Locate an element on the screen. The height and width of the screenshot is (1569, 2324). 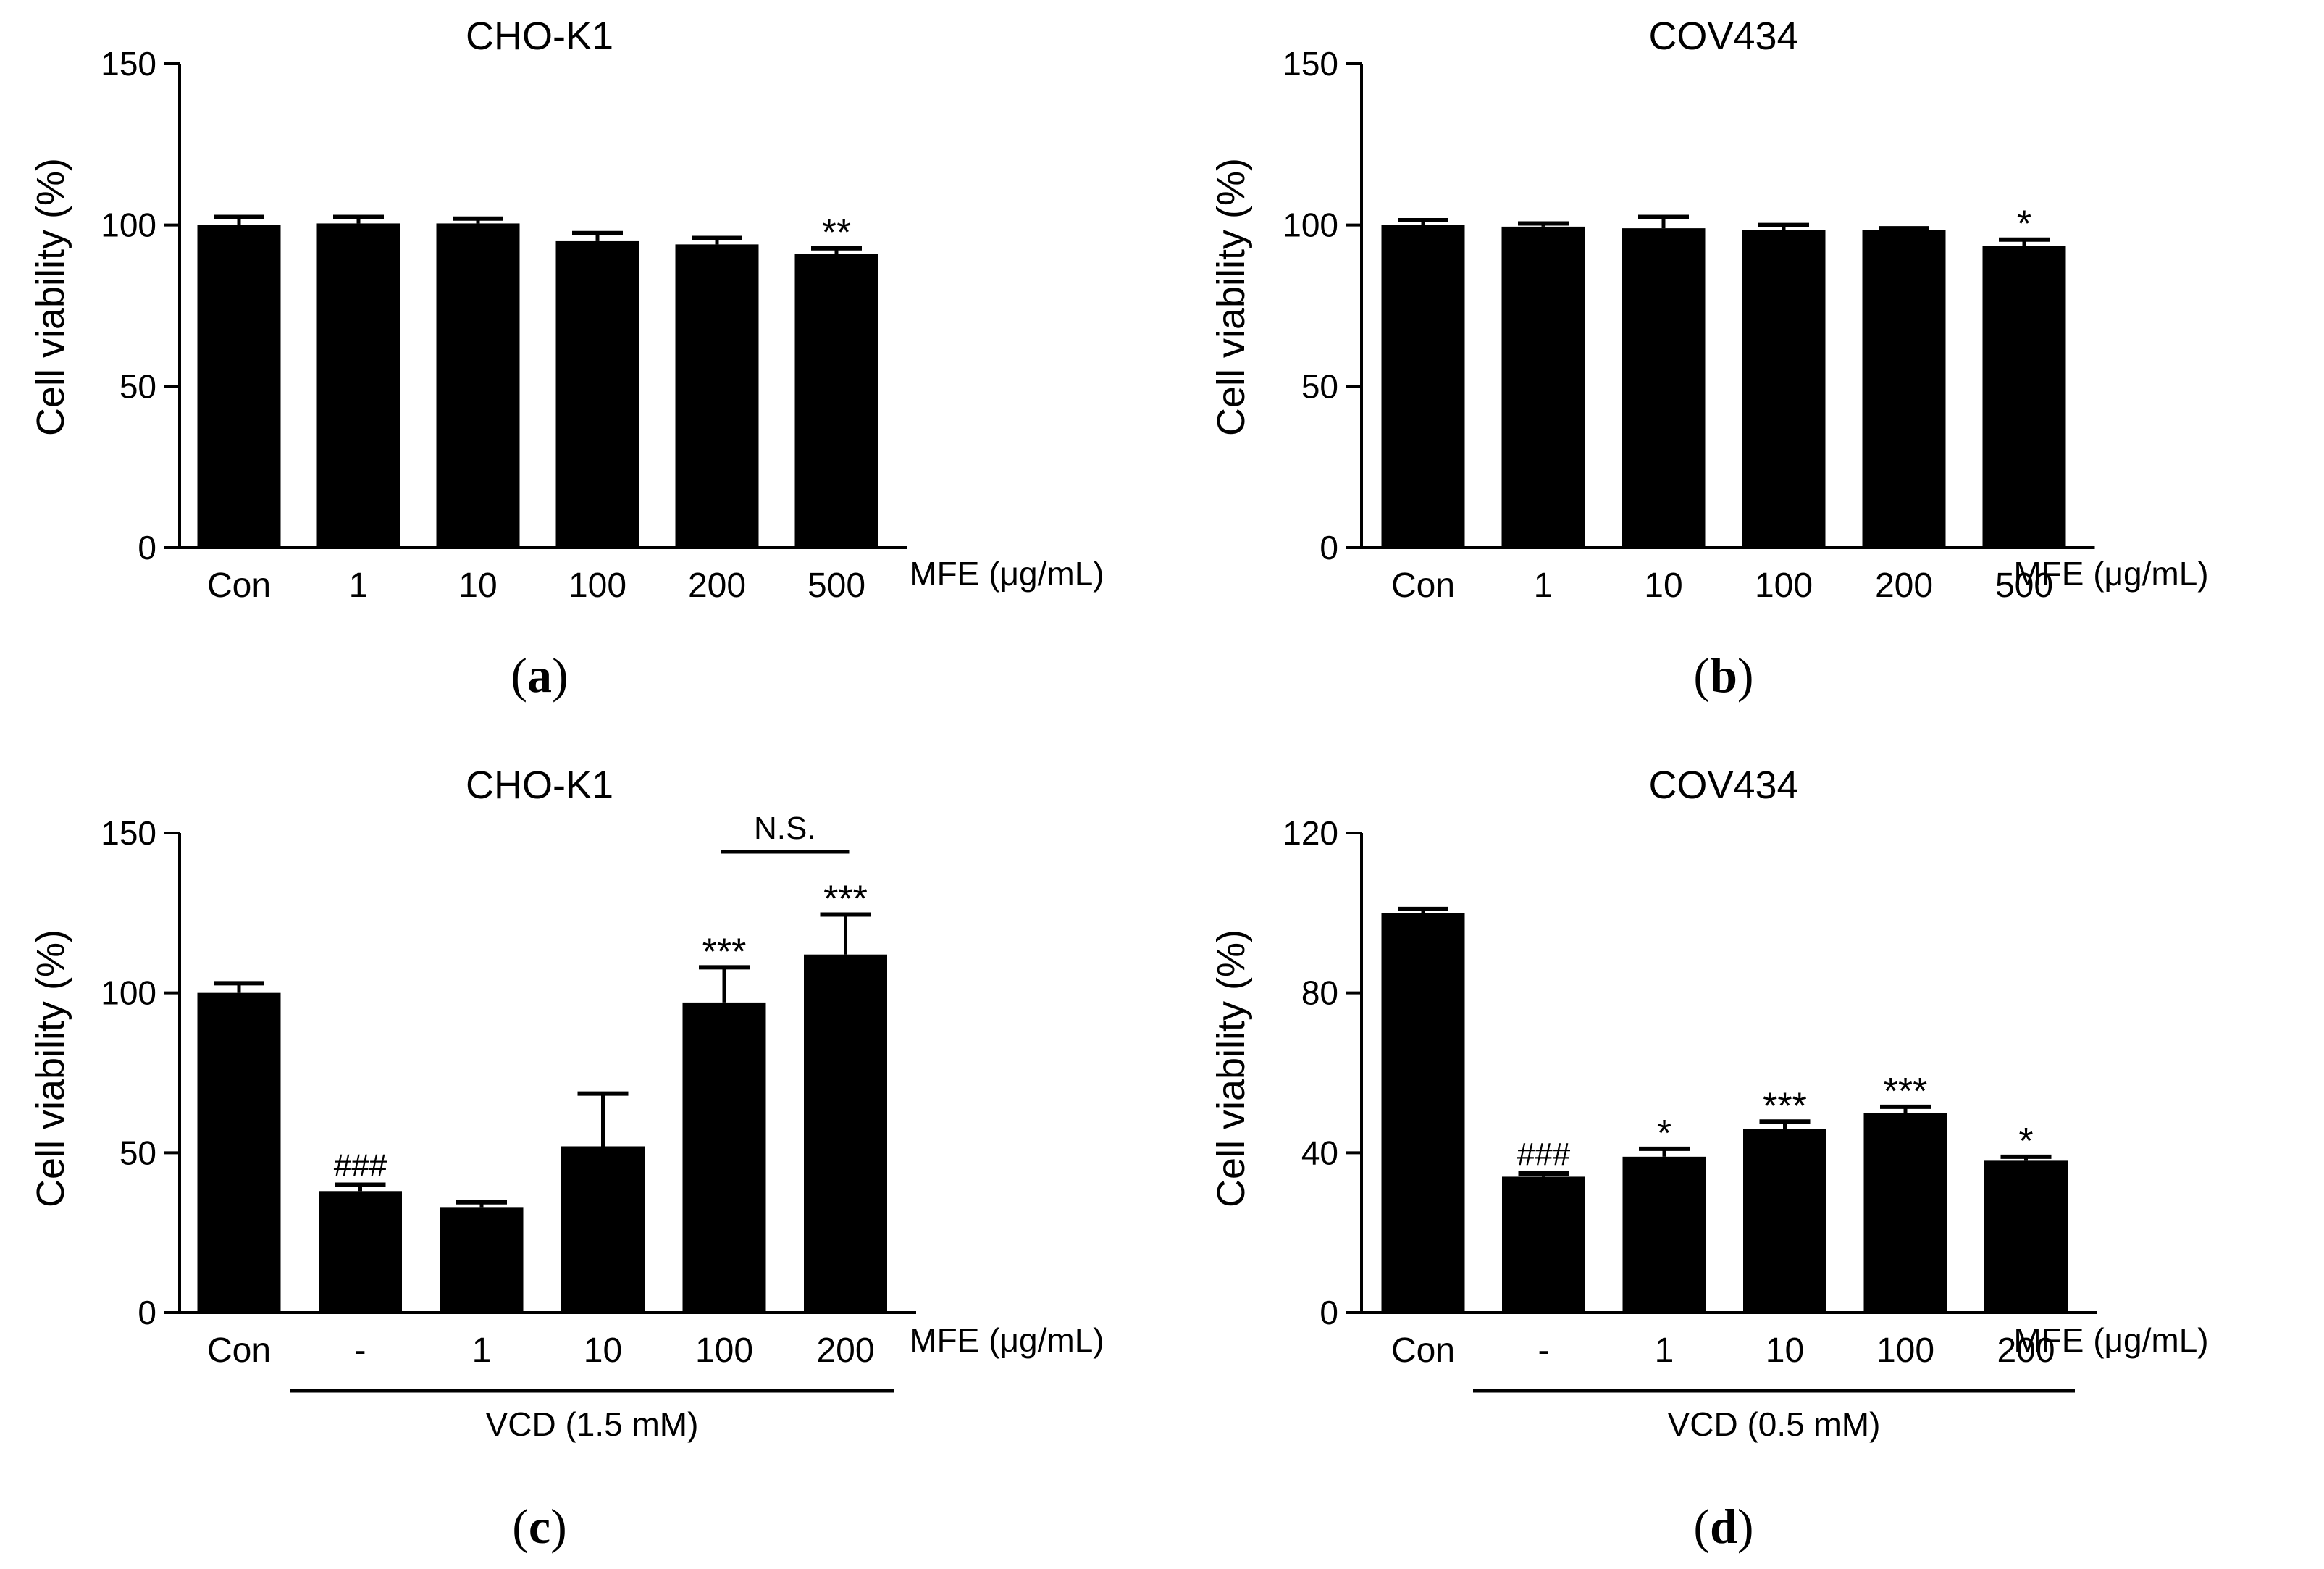
caption-letter: d is located at coordinates (1723, 1526).